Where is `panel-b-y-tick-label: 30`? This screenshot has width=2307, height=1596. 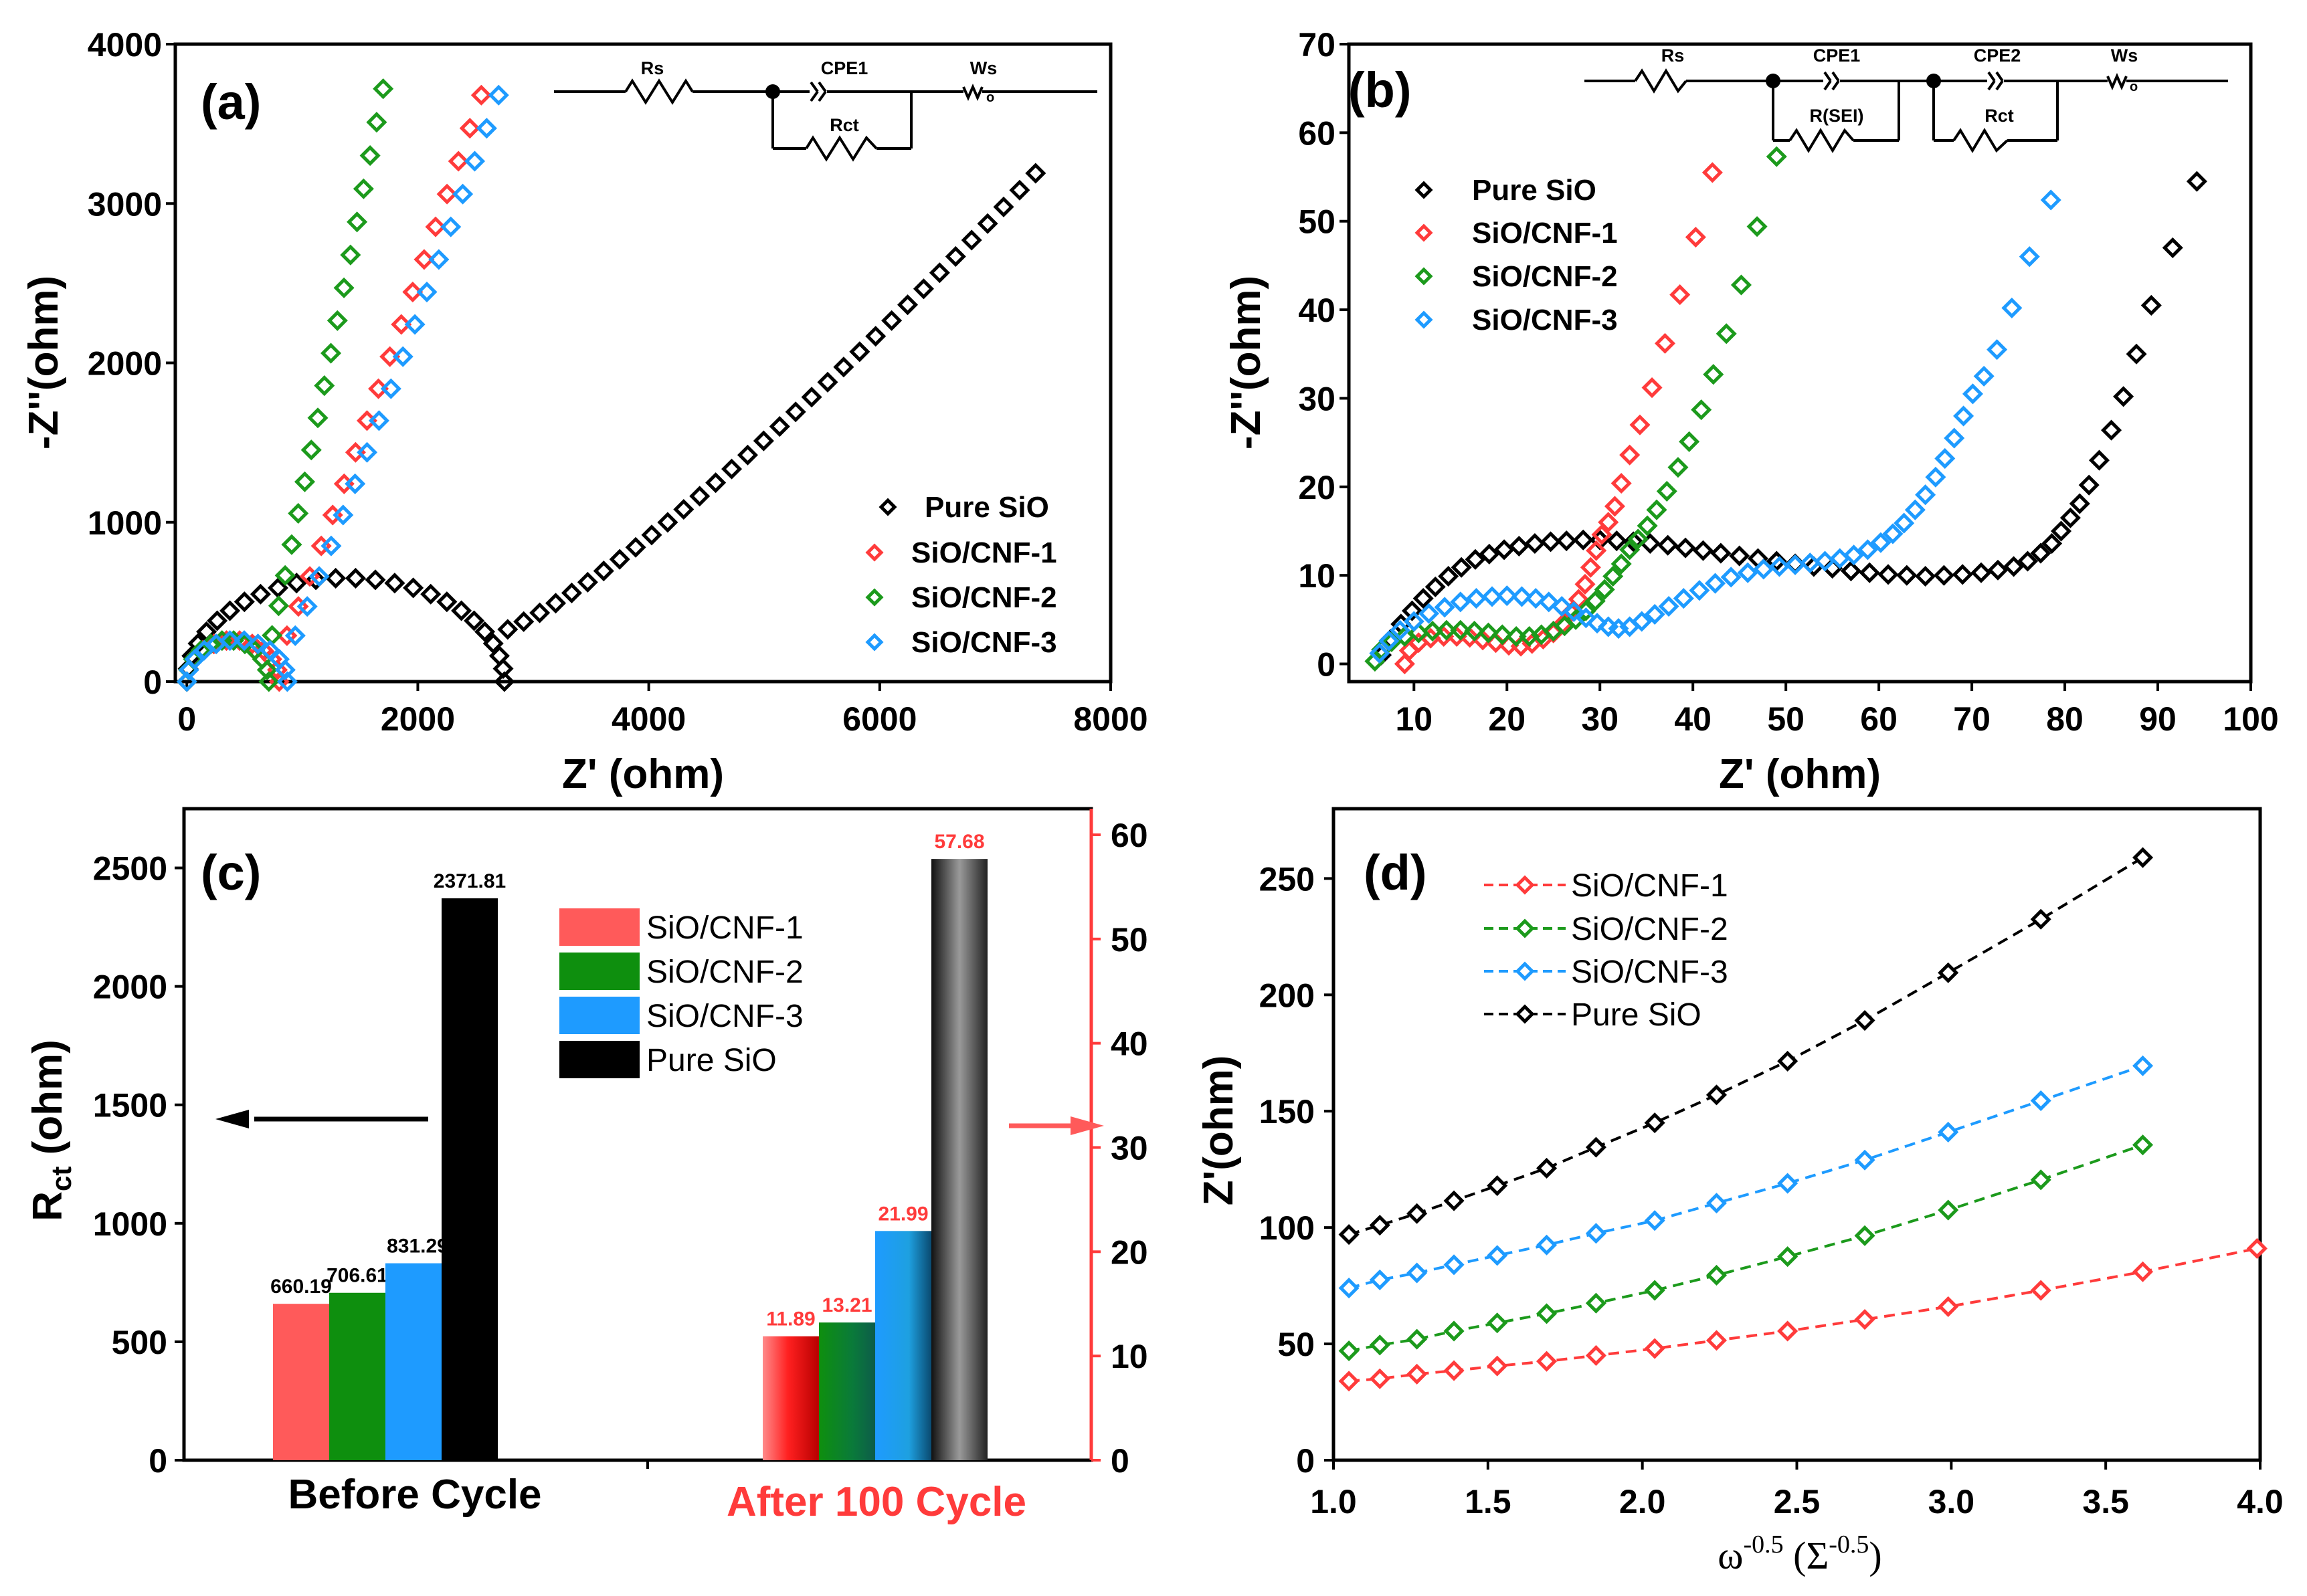
panel-b-y-tick-label: 30 is located at coordinates (1316, 398).